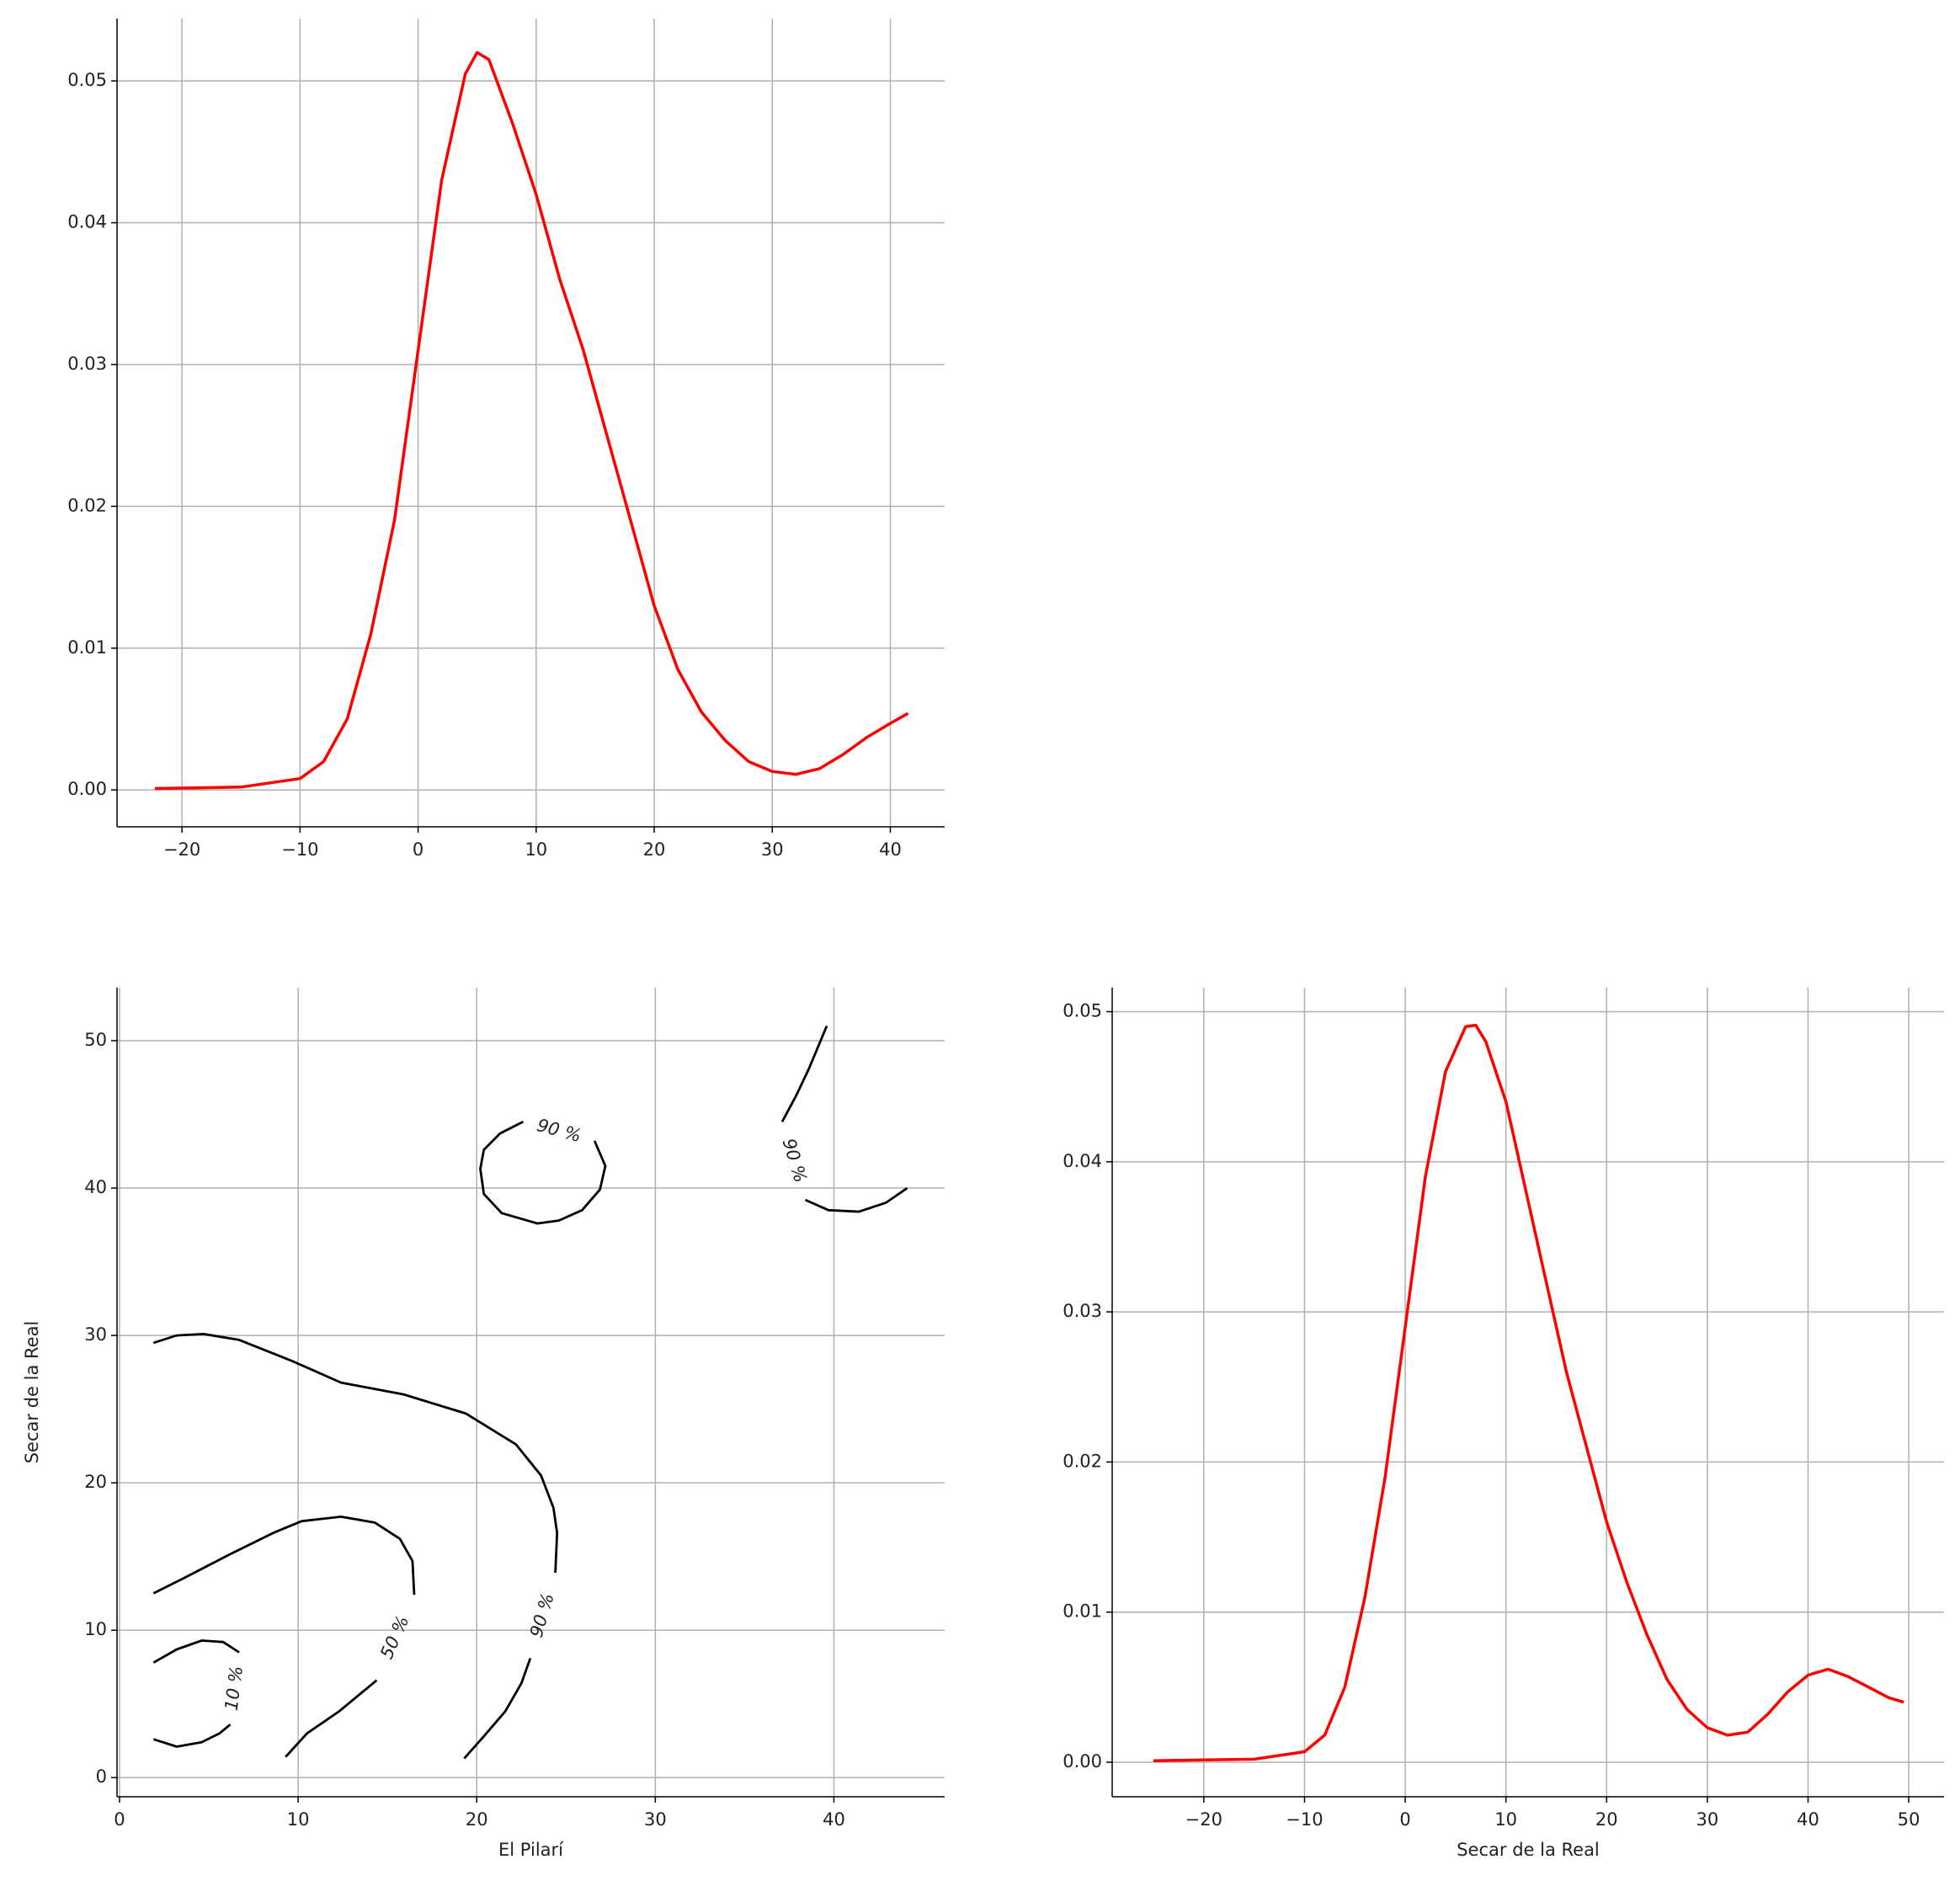 The image size is (1960, 1886). Describe the element at coordinates (1529, 1850) in the screenshot. I see `x-axis-label: Secar de la Real` at that location.